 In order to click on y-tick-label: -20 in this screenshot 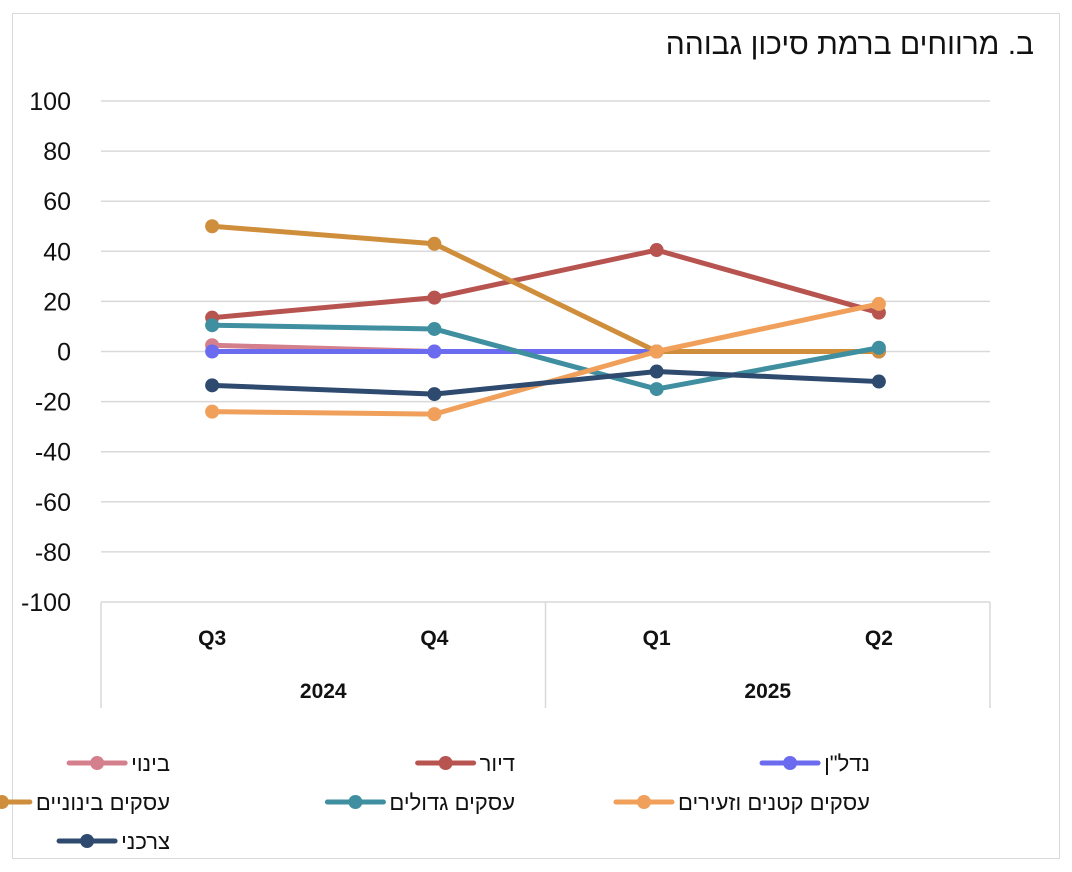, I will do `click(53, 403)`.